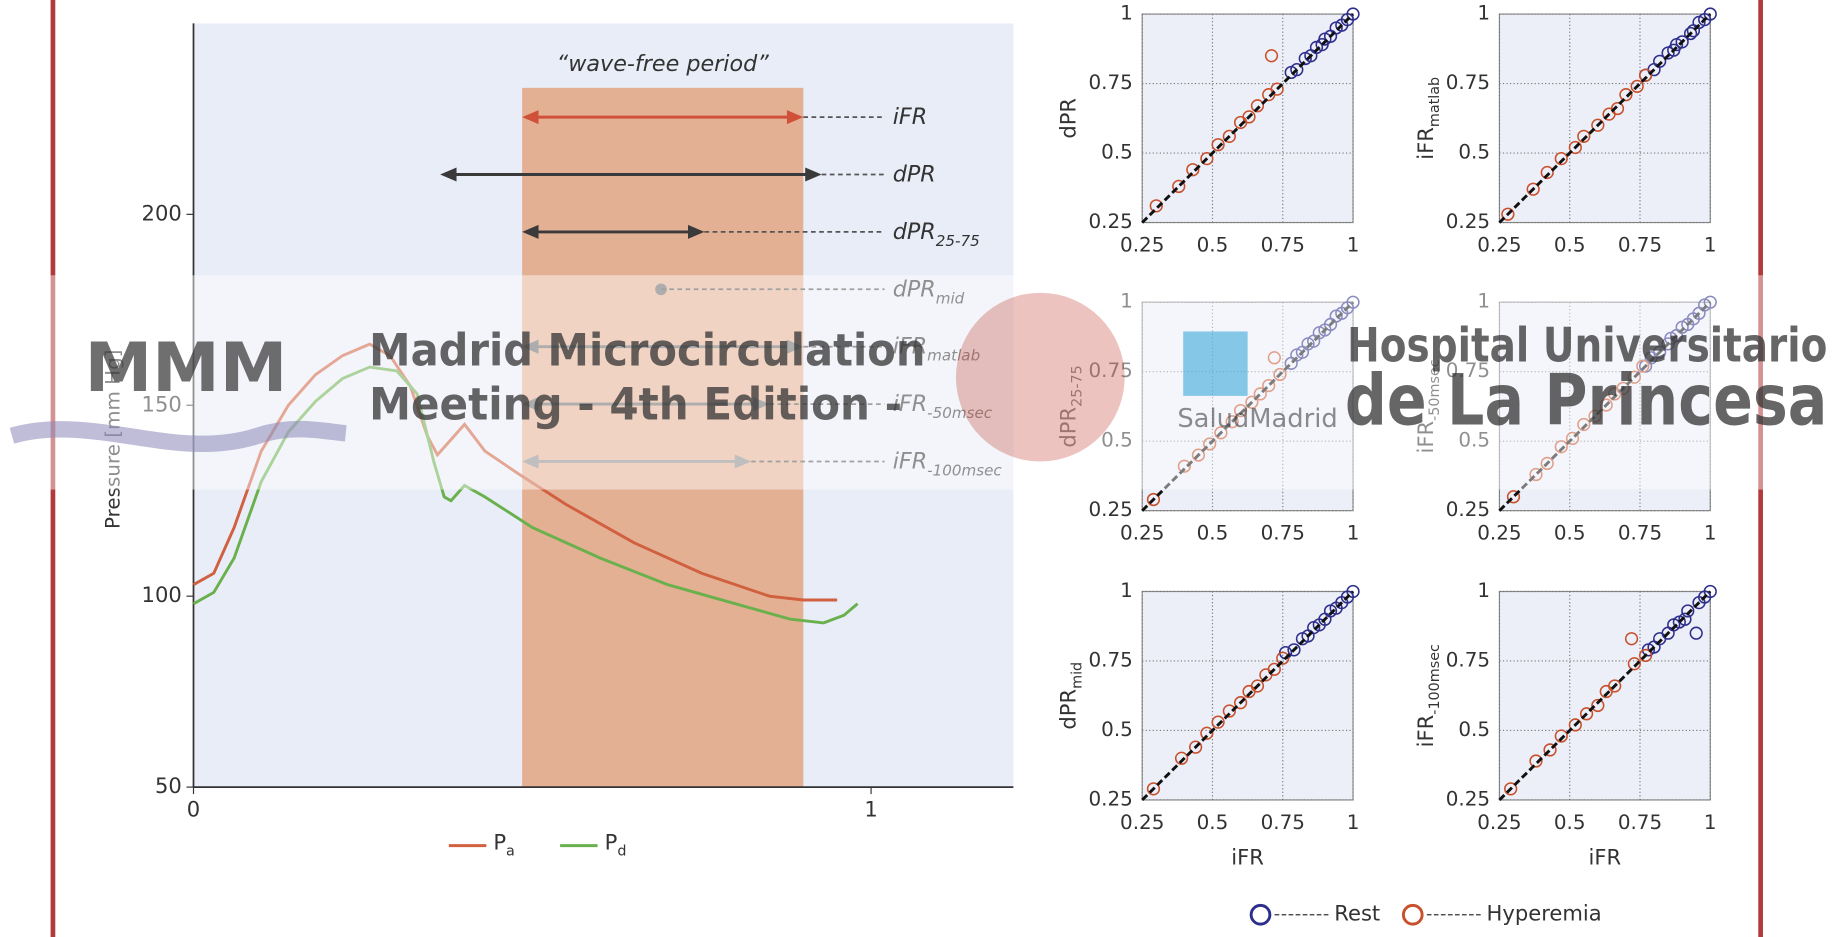 This screenshot has height=937, width=1837. Describe the element at coordinates (616, 844) in the screenshot. I see `legend-label: Pd` at that location.